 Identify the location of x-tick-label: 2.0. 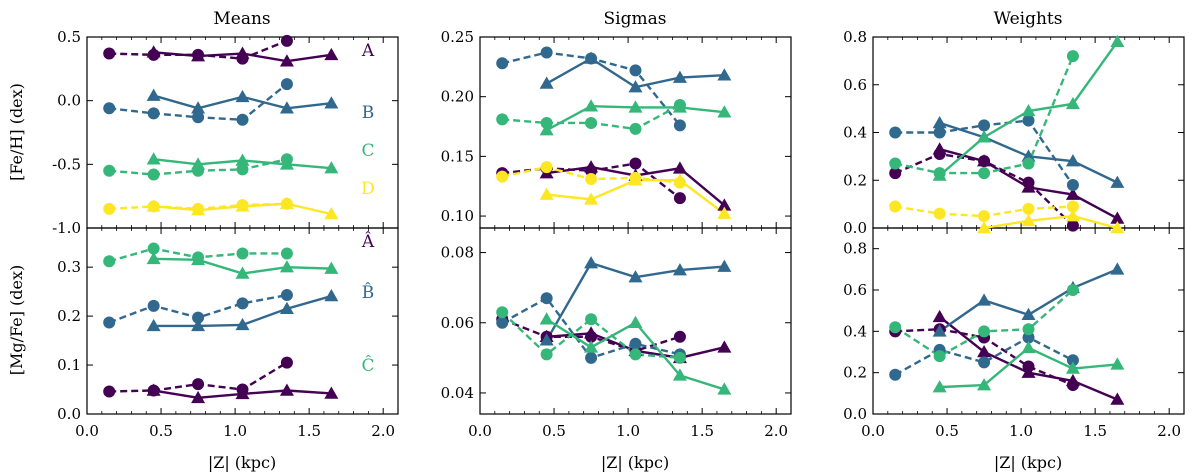
(383, 431).